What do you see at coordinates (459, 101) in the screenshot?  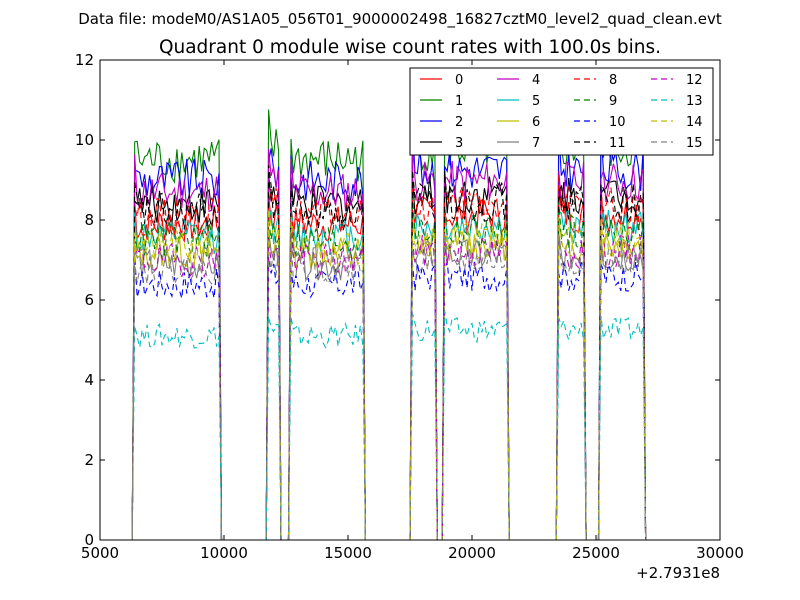 I see `legend-label-1: 1` at bounding box center [459, 101].